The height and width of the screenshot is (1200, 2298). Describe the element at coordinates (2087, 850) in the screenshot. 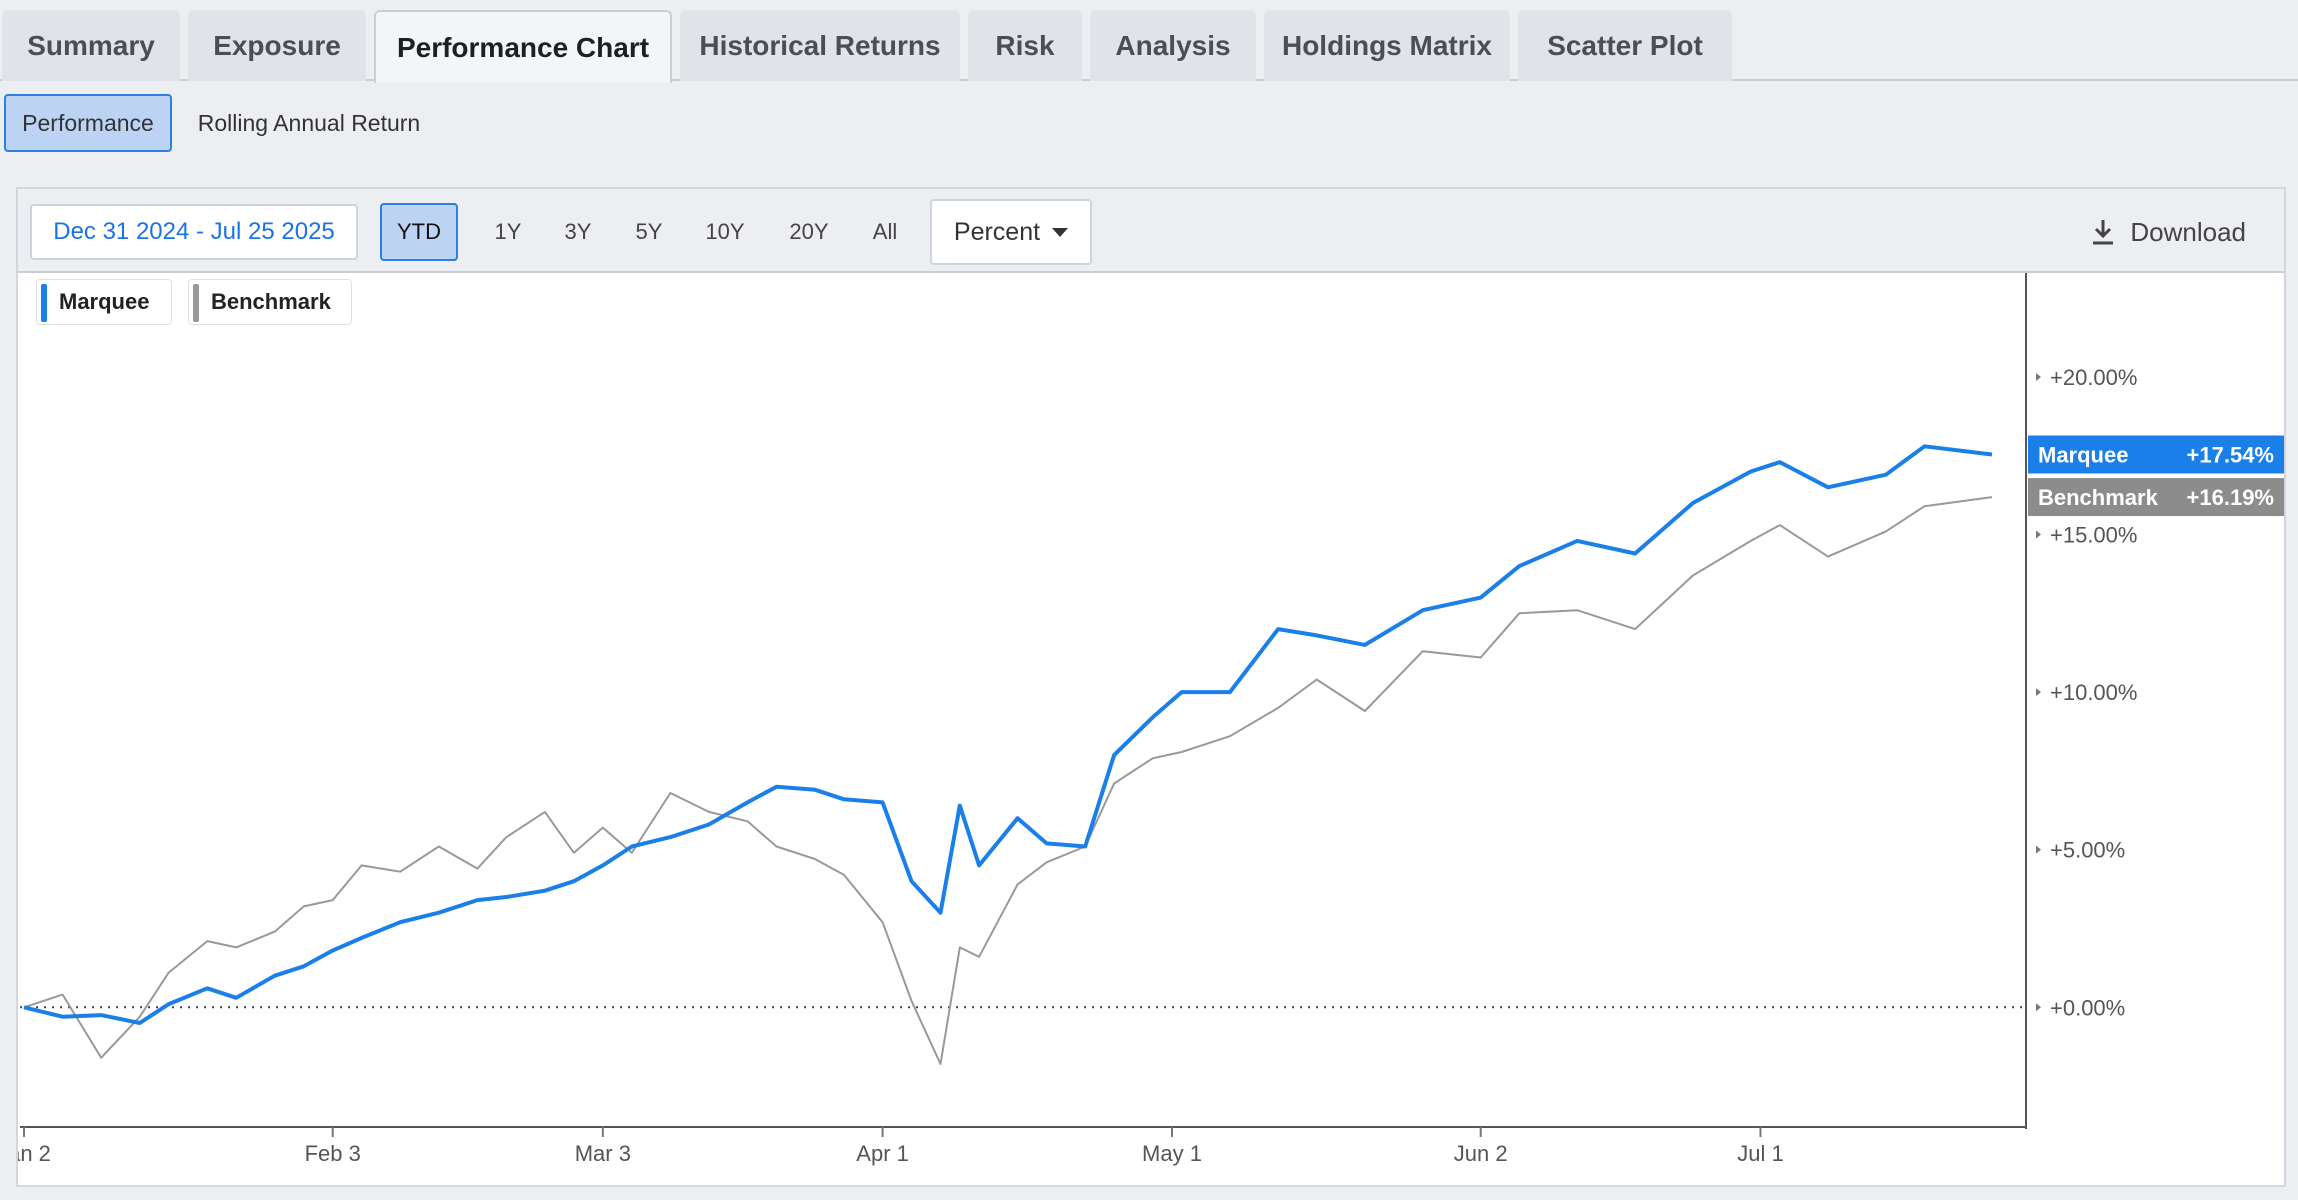

I see `y-tick-label: +5.00%` at that location.